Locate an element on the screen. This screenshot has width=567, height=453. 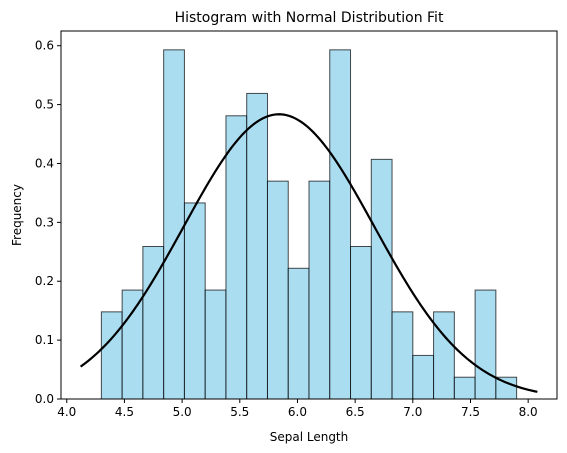
y-axis-label: Frequency is located at coordinates (17, 215).